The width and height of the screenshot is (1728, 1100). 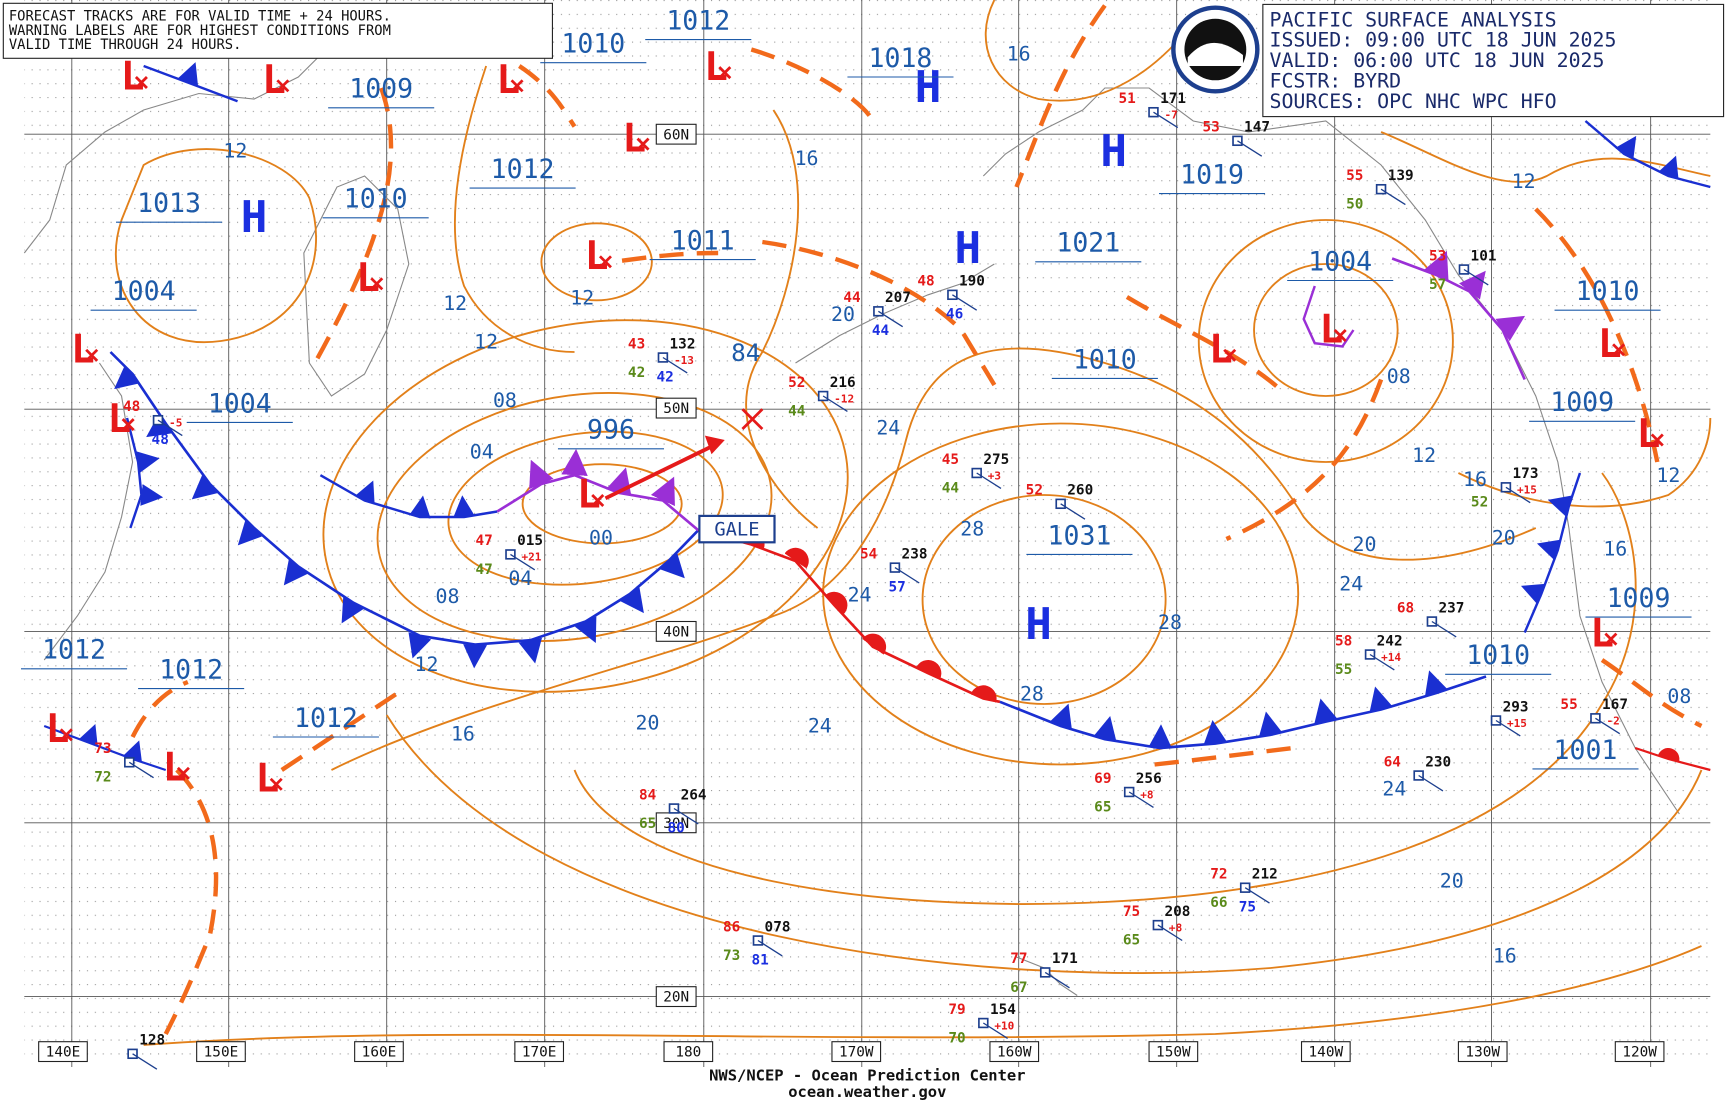 What do you see at coordinates (843, 383) in the screenshot?
I see `station-p: 216` at bounding box center [843, 383].